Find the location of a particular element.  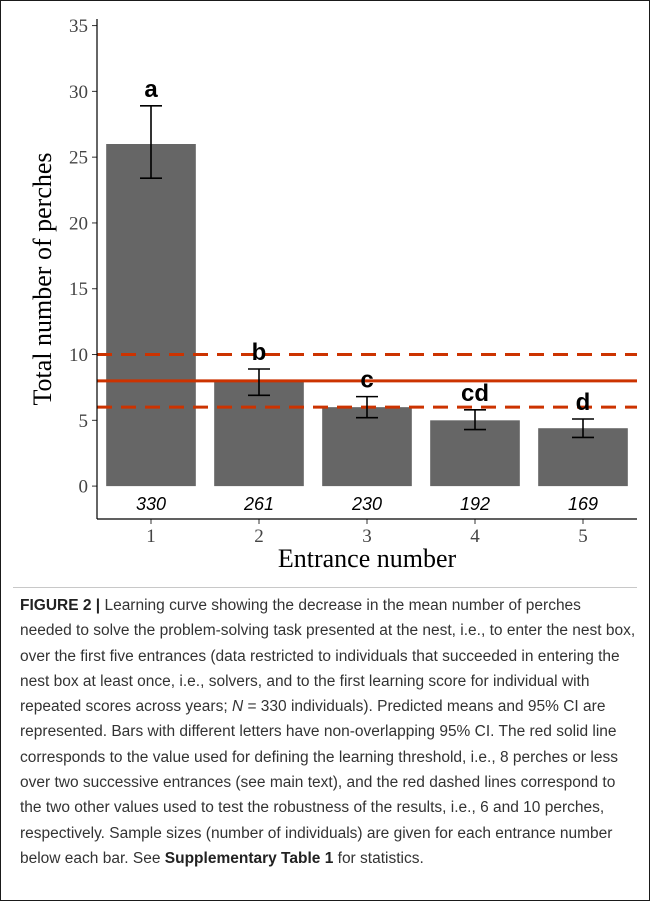

sample-size-label: 230 is located at coordinates (366, 504).